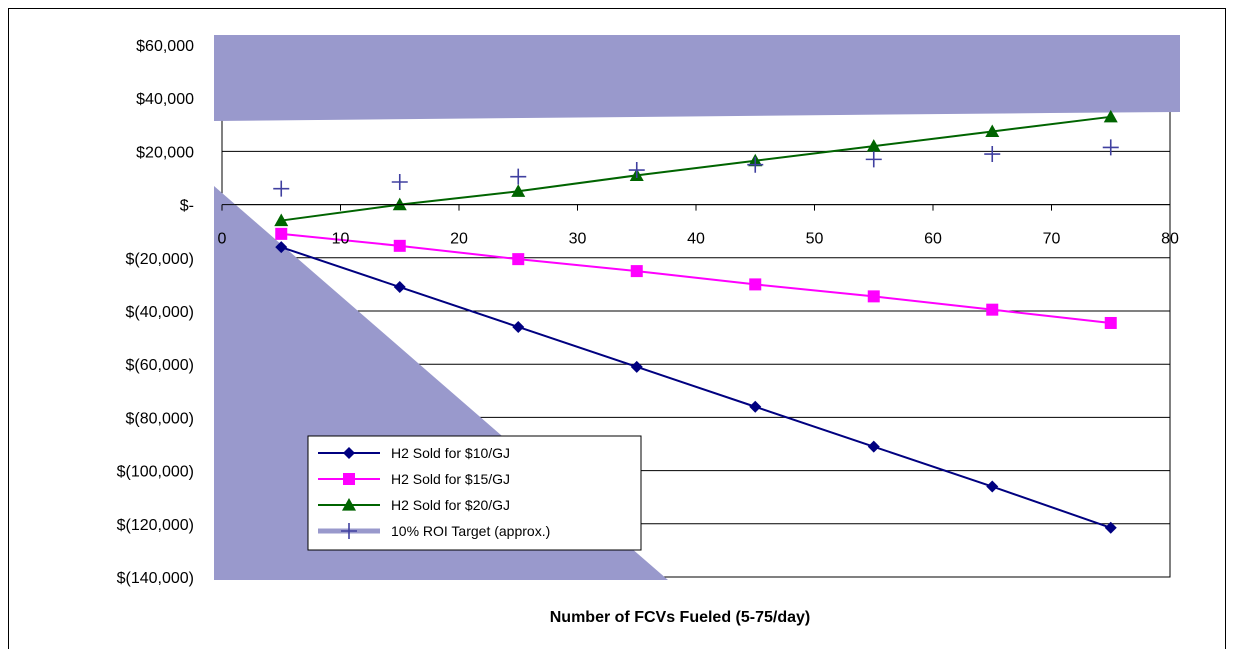  I want to click on y-tick-label-7: $(80,000), so click(160, 418).